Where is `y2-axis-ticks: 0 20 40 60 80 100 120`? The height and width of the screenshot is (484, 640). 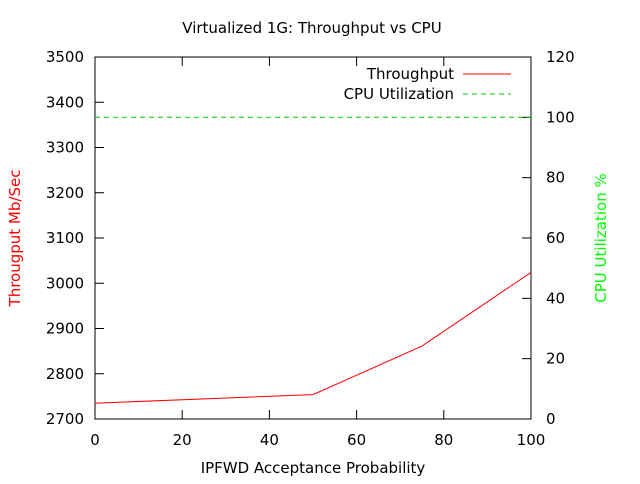 y2-axis-ticks: 0 20 40 60 80 100 120 is located at coordinates (548, 238).